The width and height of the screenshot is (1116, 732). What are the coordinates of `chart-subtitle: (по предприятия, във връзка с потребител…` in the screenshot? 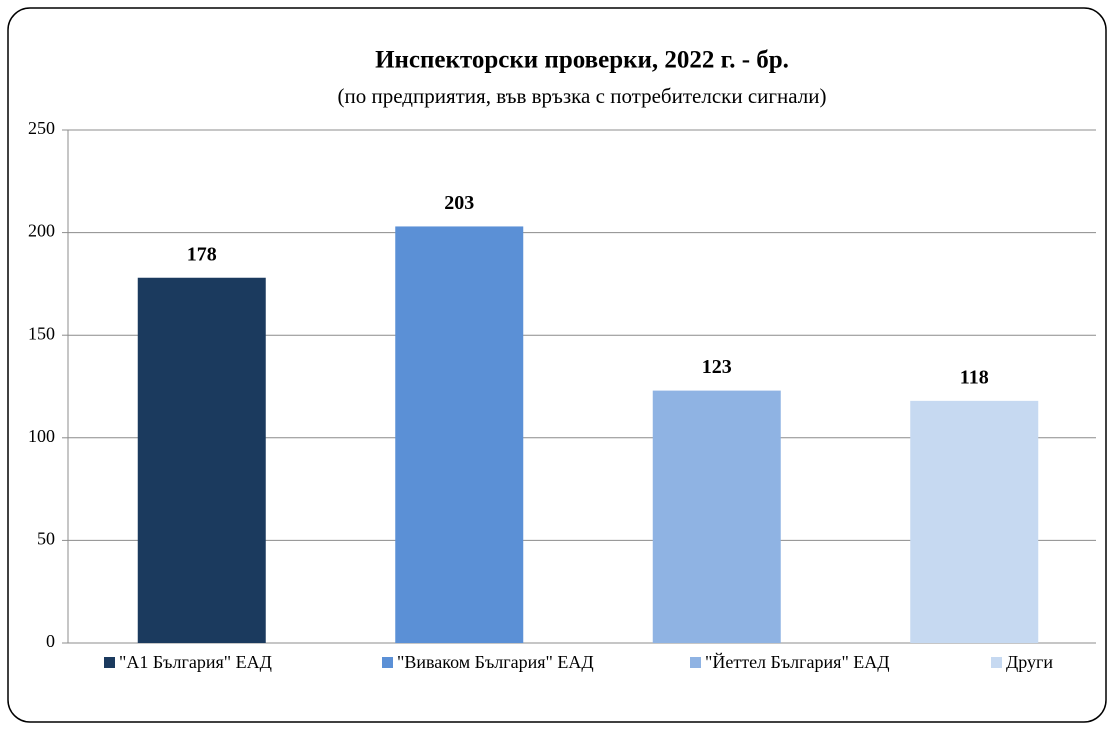 It's located at (582, 96).